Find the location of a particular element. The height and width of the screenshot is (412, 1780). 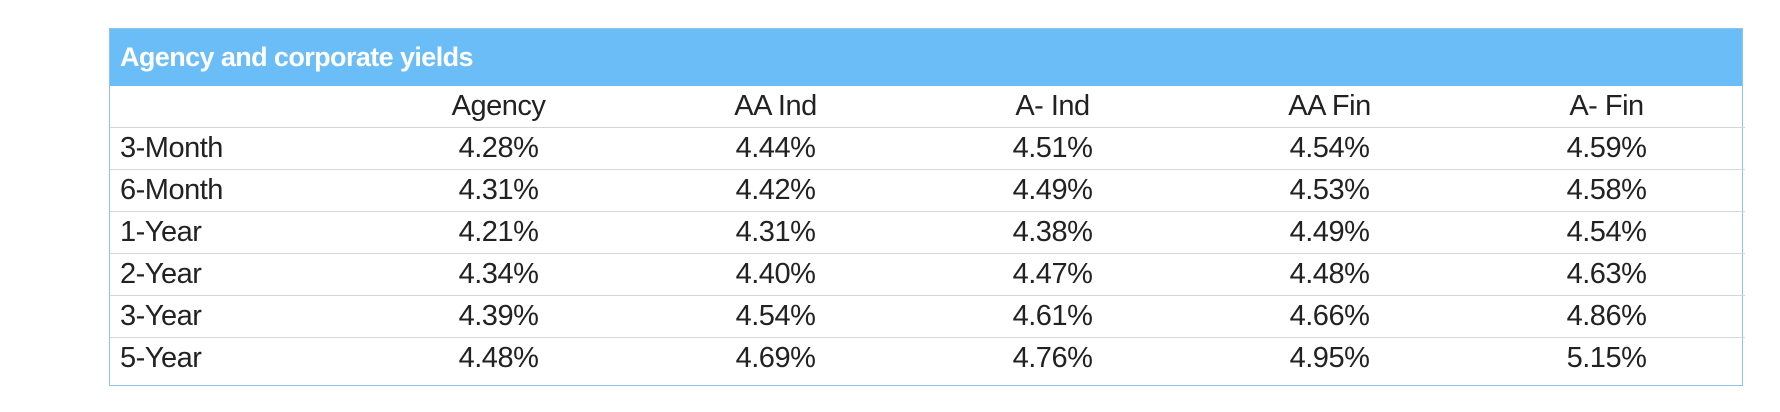

table-cell: 5.15% is located at coordinates (1606, 358).